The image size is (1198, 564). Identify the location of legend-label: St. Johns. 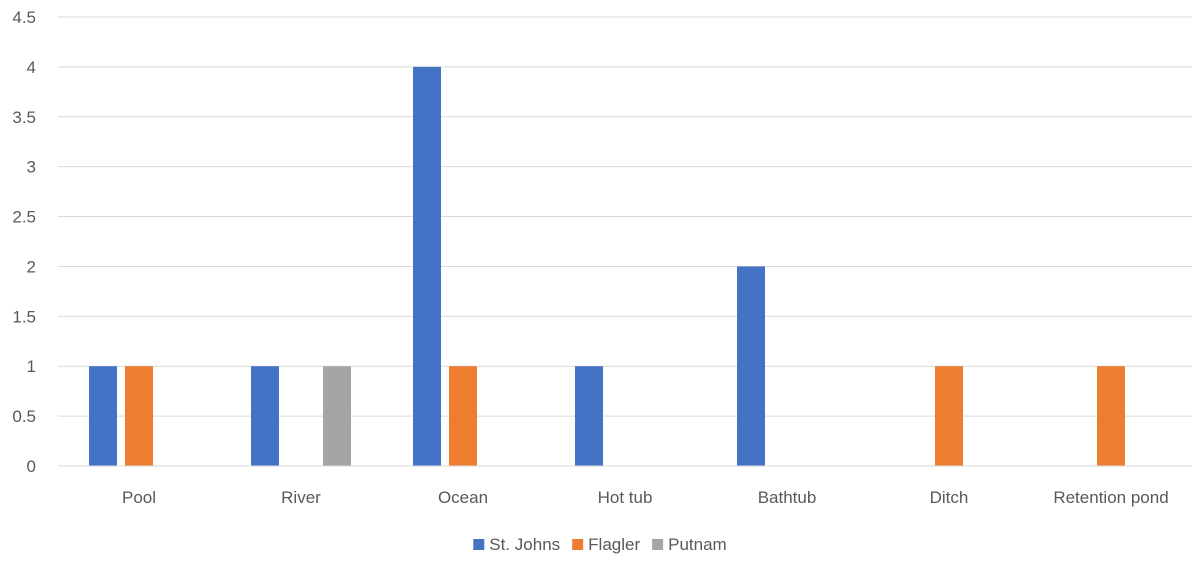
(524, 544).